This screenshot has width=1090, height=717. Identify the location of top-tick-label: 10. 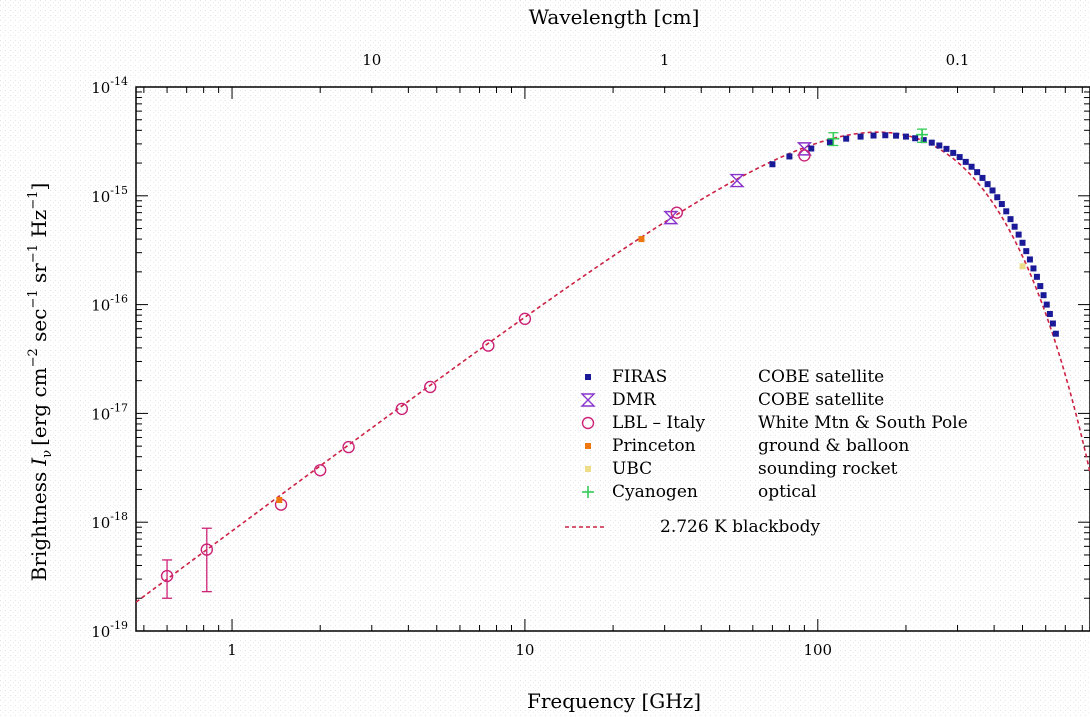
(371, 60).